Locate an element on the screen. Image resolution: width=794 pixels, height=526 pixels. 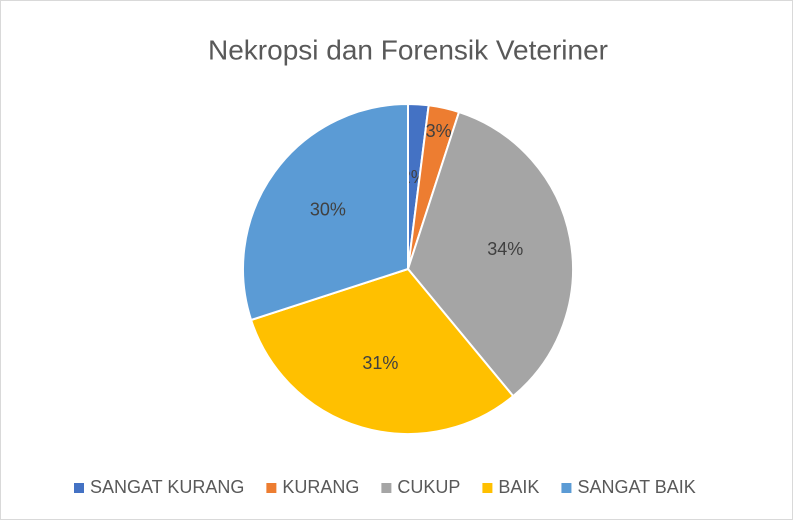
legend-label: SANGAT BAIK is located at coordinates (636, 487).